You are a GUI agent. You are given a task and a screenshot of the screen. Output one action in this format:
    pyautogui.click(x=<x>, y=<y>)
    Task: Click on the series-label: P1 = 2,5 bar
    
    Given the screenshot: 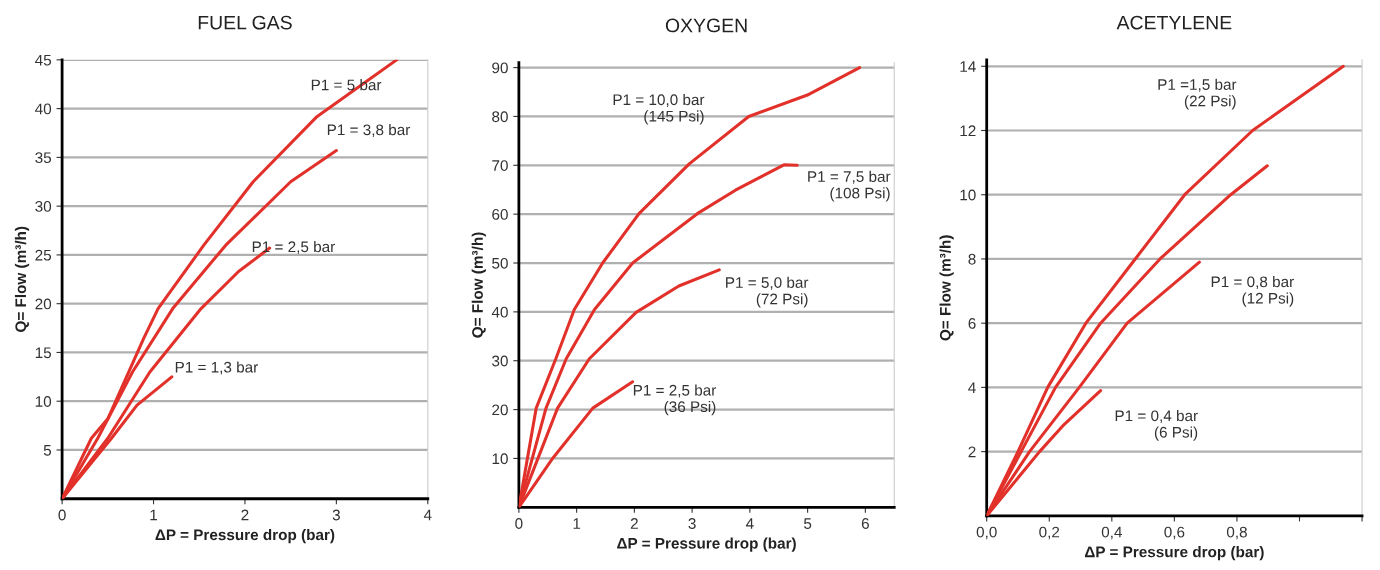 What is the action you would take?
    pyautogui.click(x=293, y=247)
    